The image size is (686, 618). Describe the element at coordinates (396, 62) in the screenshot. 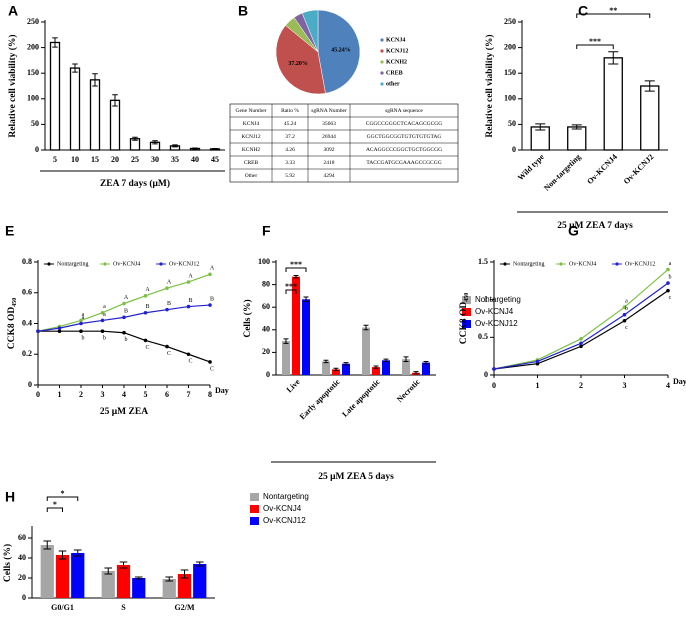

I see `legend-label: KCNH2` at that location.